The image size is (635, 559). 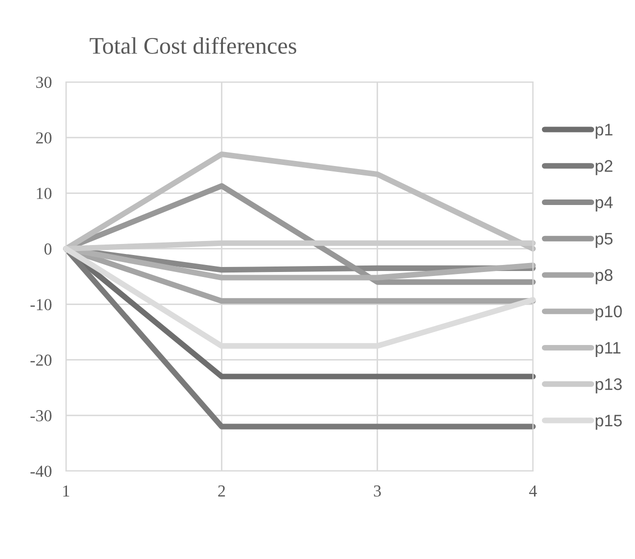 I want to click on x-tick-label: 2, so click(x=221, y=490).